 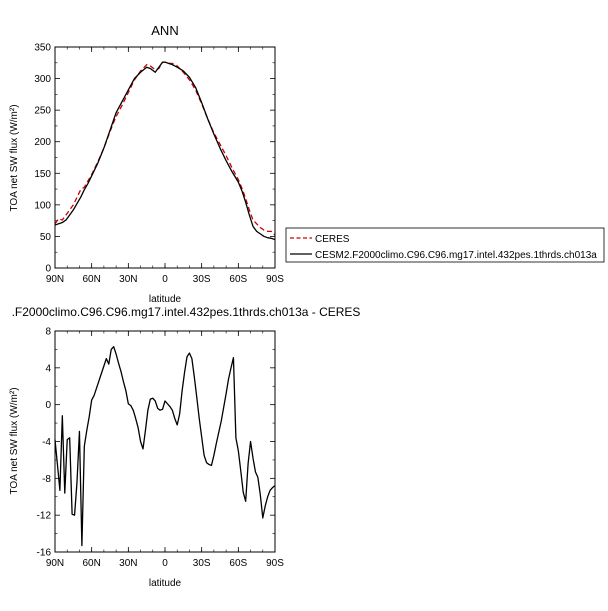 I want to click on y-tick-label: 200, so click(x=42, y=142).